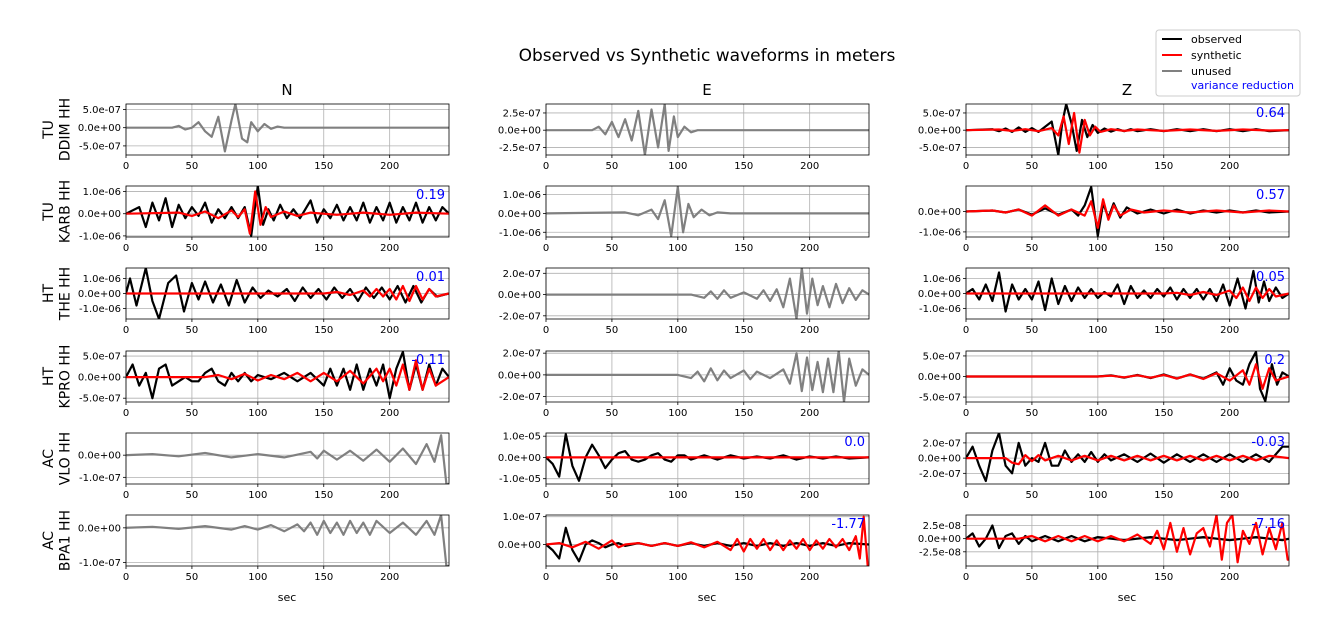 The width and height of the screenshot is (1329, 634). I want to click on unused-trace, so click(707, 293).